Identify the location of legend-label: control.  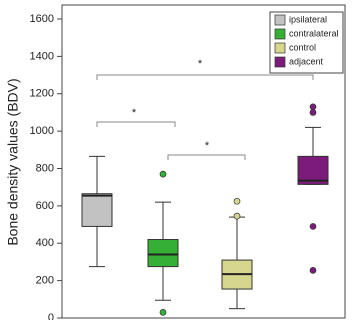
(302, 47).